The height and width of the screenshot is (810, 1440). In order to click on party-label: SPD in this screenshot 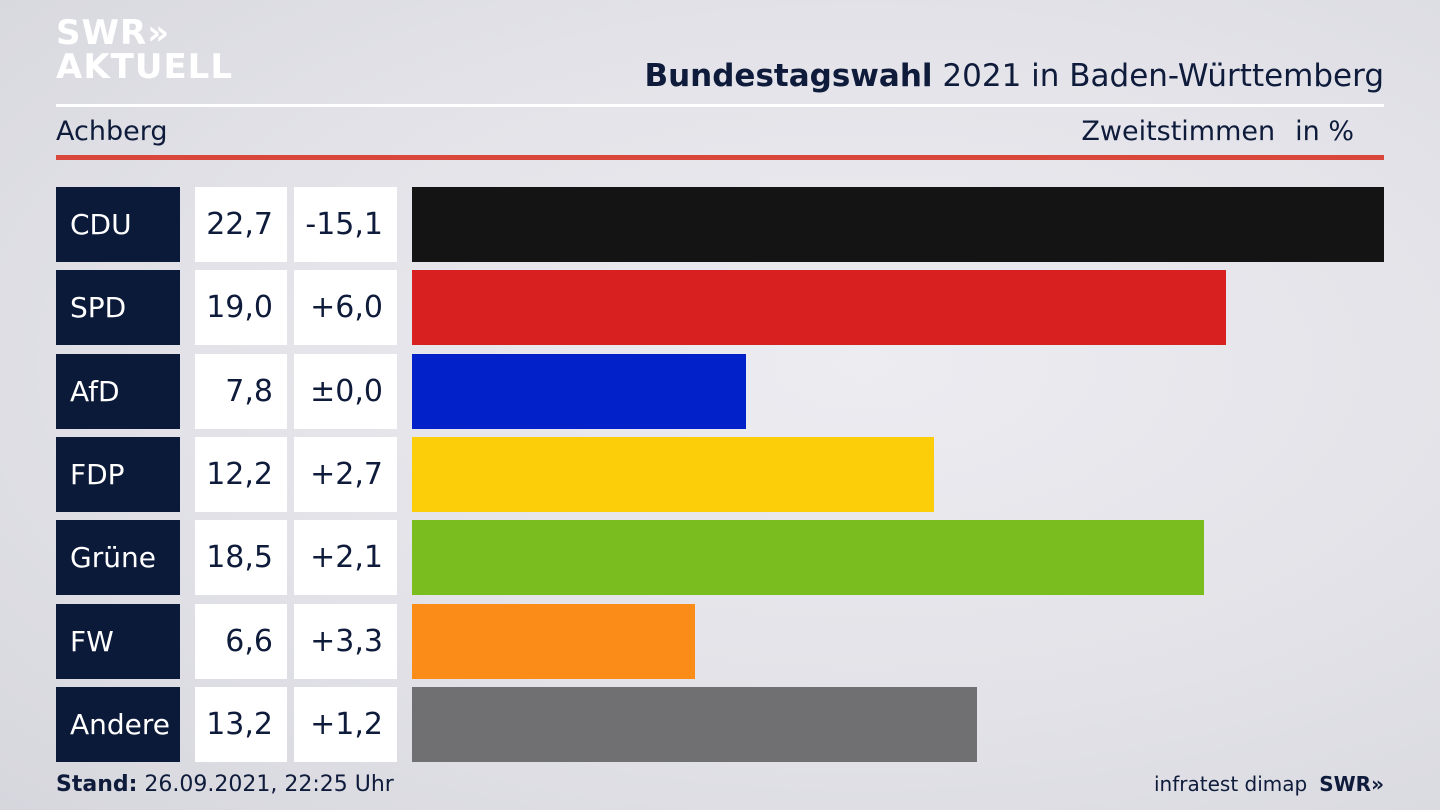, I will do `click(118, 307)`.